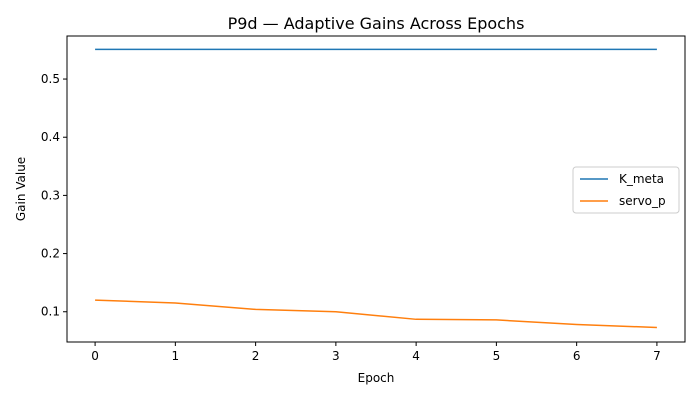  What do you see at coordinates (256, 356) in the screenshot?
I see `x-tick-label: 2` at bounding box center [256, 356].